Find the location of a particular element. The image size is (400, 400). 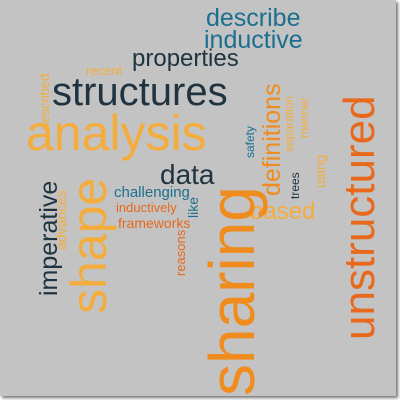

word-challenging: challenging is located at coordinates (152, 192).